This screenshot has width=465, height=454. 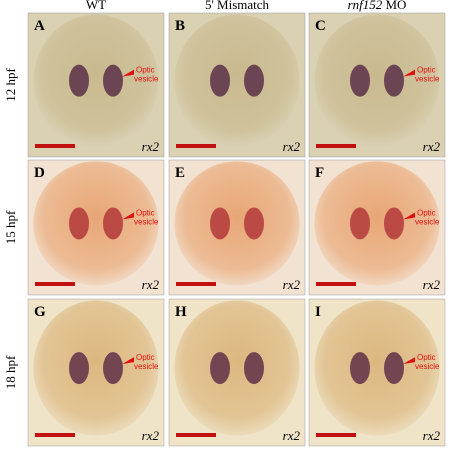 What do you see at coordinates (39, 173) in the screenshot?
I see `panel-letter: D` at bounding box center [39, 173].